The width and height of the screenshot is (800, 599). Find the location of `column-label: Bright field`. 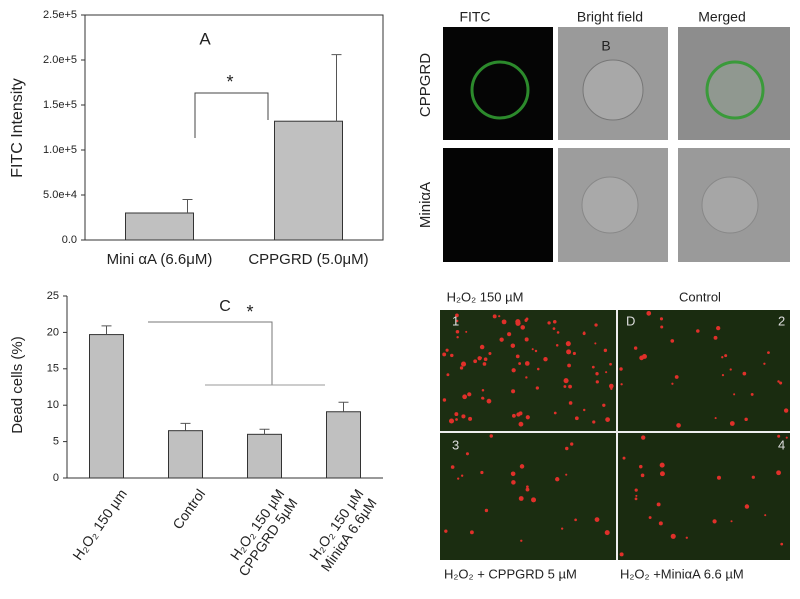

column-label: Bright field is located at coordinates (610, 17).